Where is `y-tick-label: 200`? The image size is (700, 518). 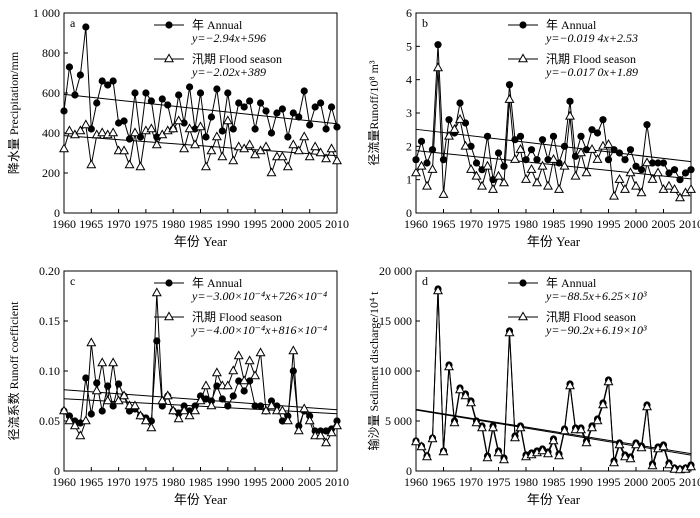
y-tick-label: 200 is located at coordinates (51, 173).